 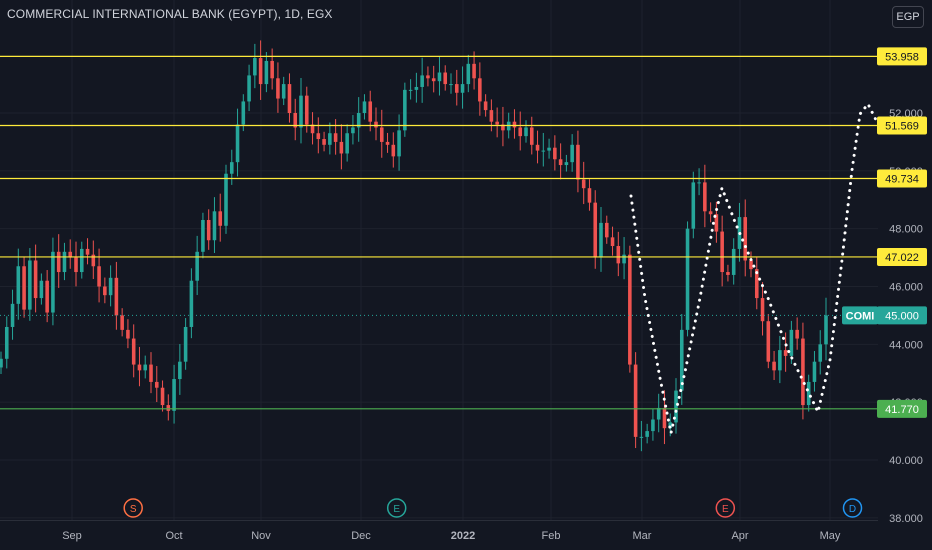 What do you see at coordinates (902, 256) in the screenshot?
I see `level-label-box` at bounding box center [902, 256].